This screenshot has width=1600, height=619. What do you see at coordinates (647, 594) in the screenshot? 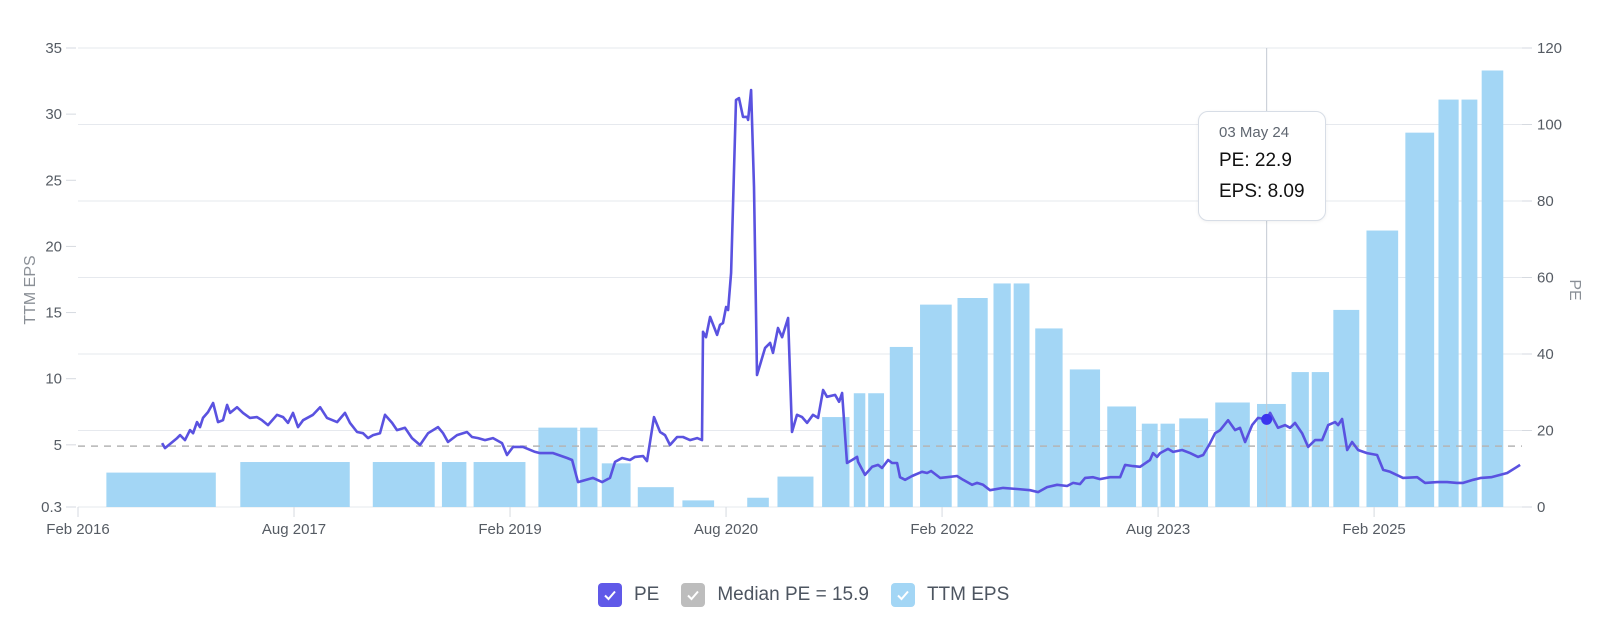
I see `legend-label-pe: PE` at bounding box center [647, 594].